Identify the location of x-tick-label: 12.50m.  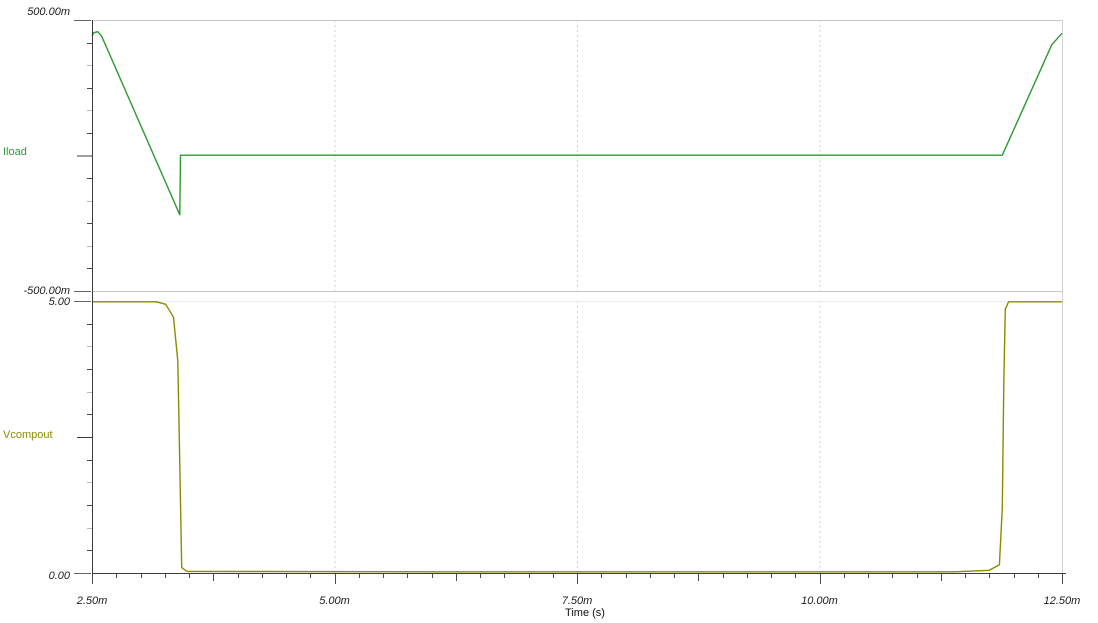
(1062, 601).